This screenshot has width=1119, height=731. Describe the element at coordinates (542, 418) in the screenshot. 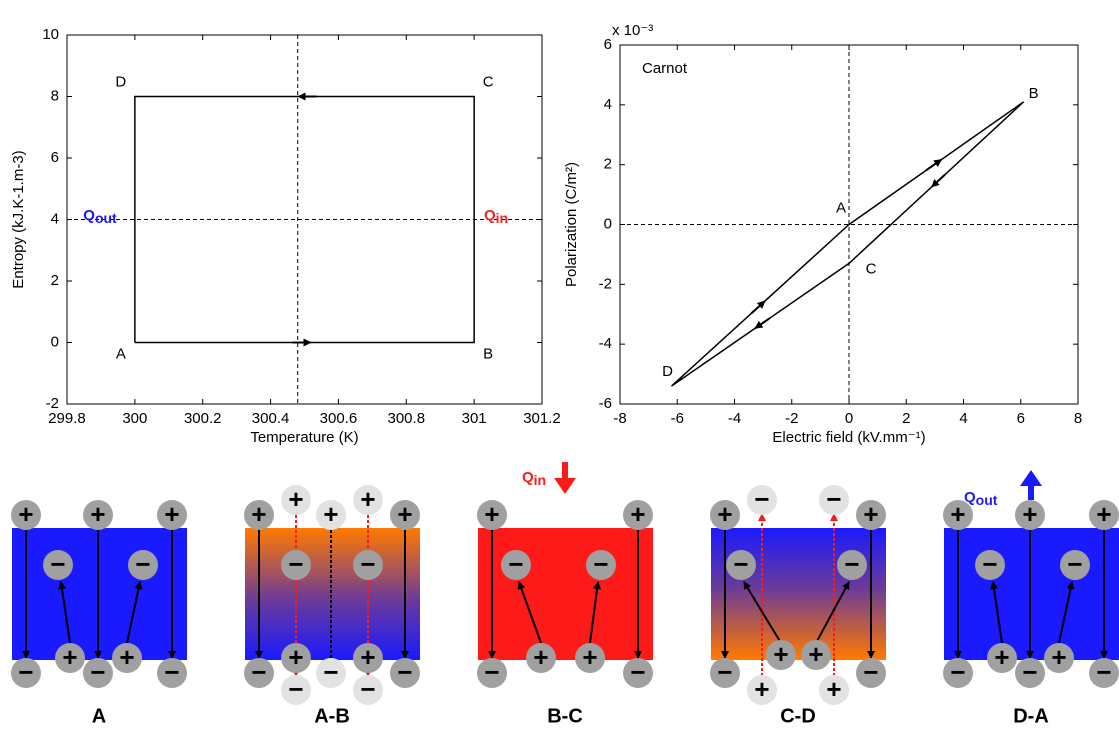

I see `x-tick-label: 301.2` at that location.